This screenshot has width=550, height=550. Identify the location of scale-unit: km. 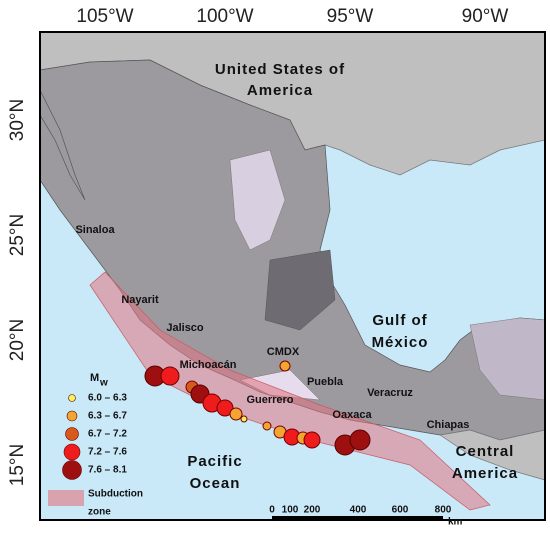
(455, 522).